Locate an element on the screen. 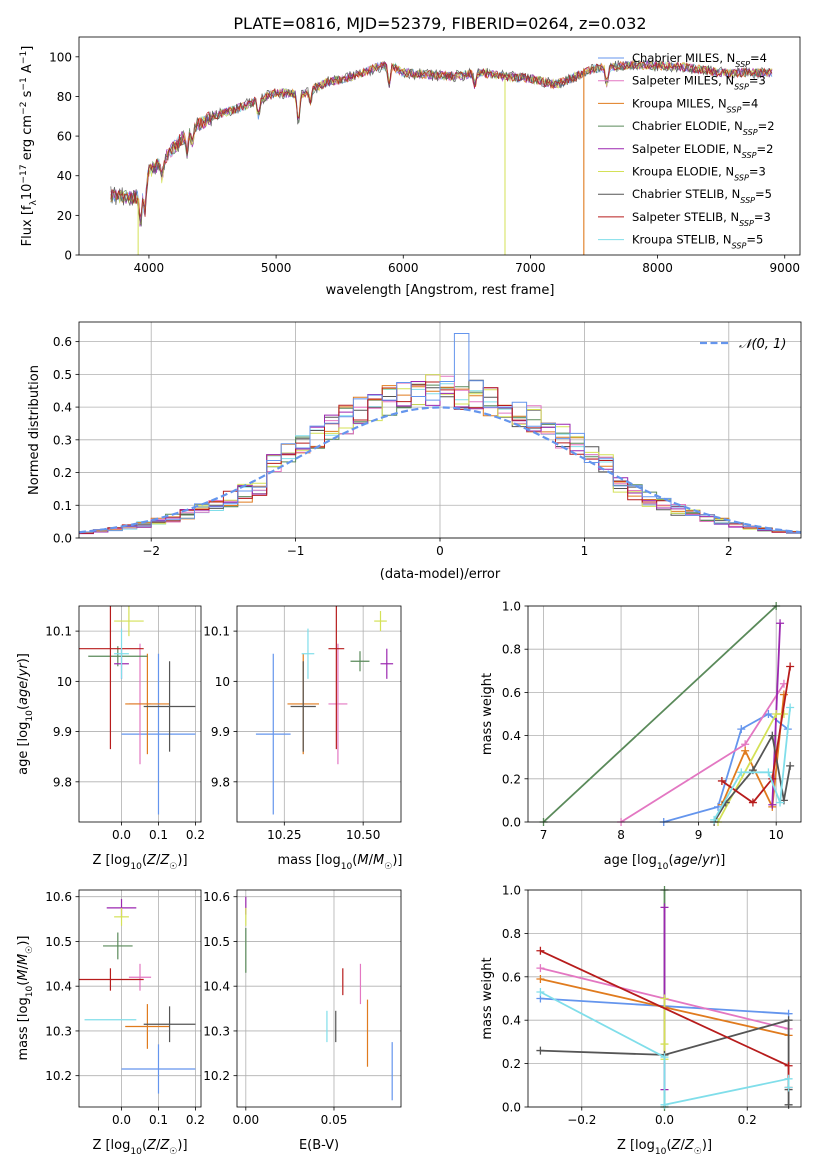 This screenshot has width=819, height=1170. weight_vs_Z-xtick-label: 0.2 is located at coordinates (747, 1120).